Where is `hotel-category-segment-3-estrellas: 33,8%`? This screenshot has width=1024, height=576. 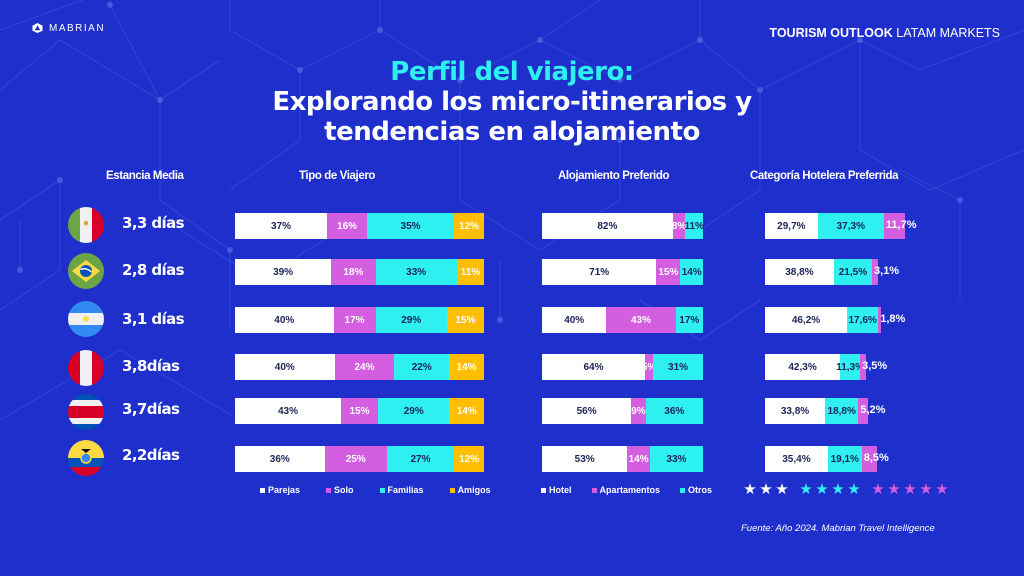
hotel-category-segment-3-estrellas: 33,8% is located at coordinates (795, 411).